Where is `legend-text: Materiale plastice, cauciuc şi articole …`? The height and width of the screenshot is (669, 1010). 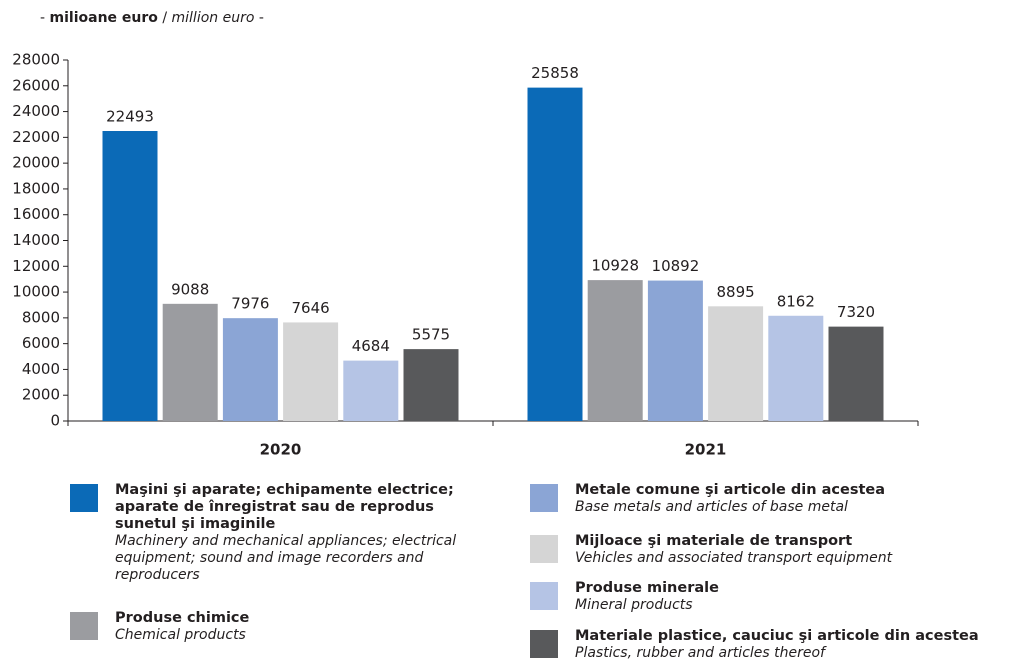
legend-text: Materiale plastice, cauciuc şi articole … is located at coordinates (792, 645).